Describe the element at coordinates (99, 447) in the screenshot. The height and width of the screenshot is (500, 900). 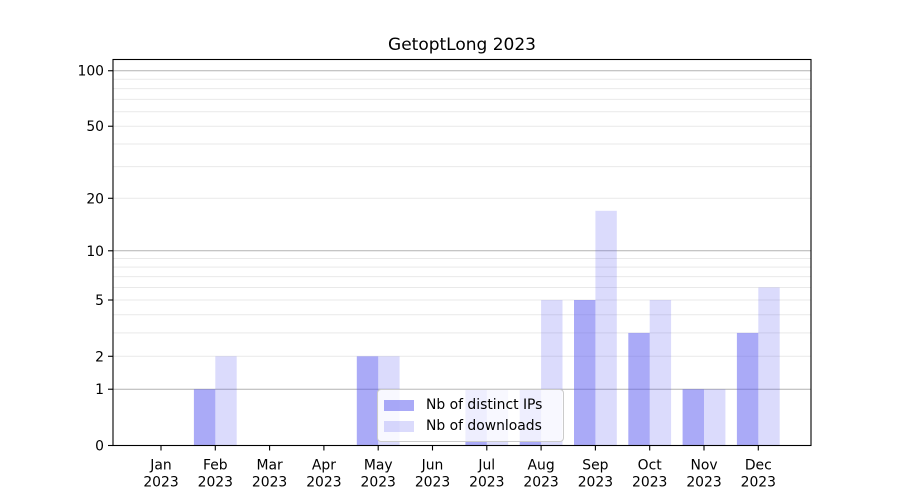
I see `y-tick-label-0: 0` at that location.